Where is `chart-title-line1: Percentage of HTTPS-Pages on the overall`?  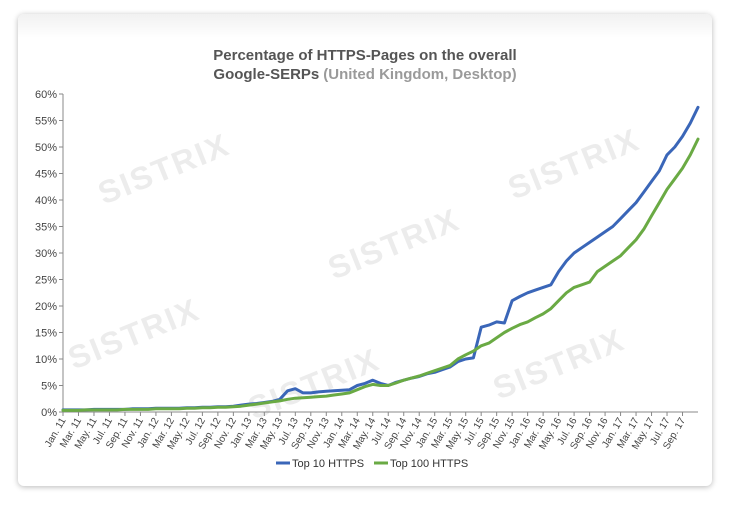 chart-title-line1: Percentage of HTTPS-Pages on the overall is located at coordinates (364, 55).